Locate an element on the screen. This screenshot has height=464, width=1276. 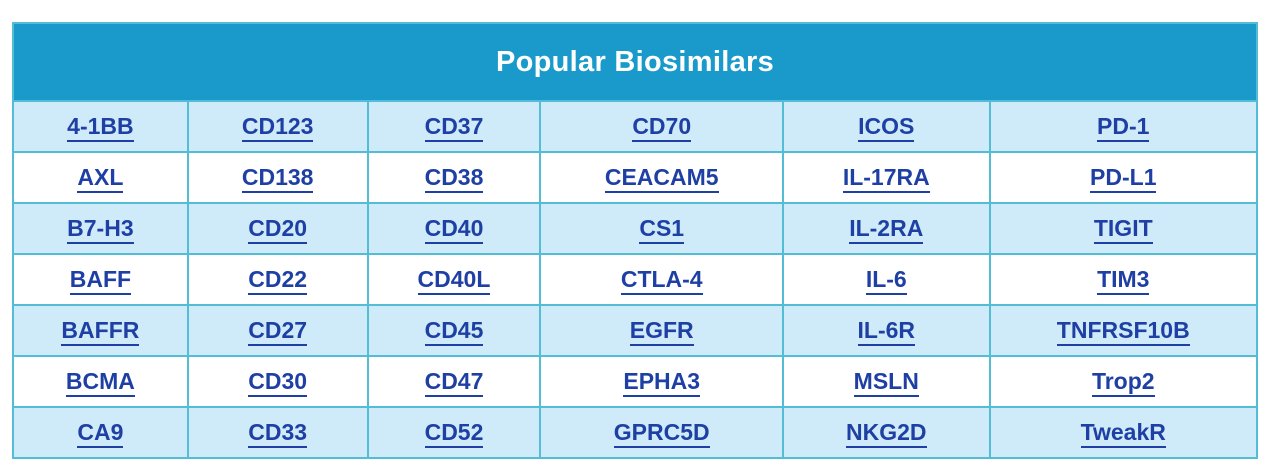
biosimilar-link: CD38 is located at coordinates (454, 178).